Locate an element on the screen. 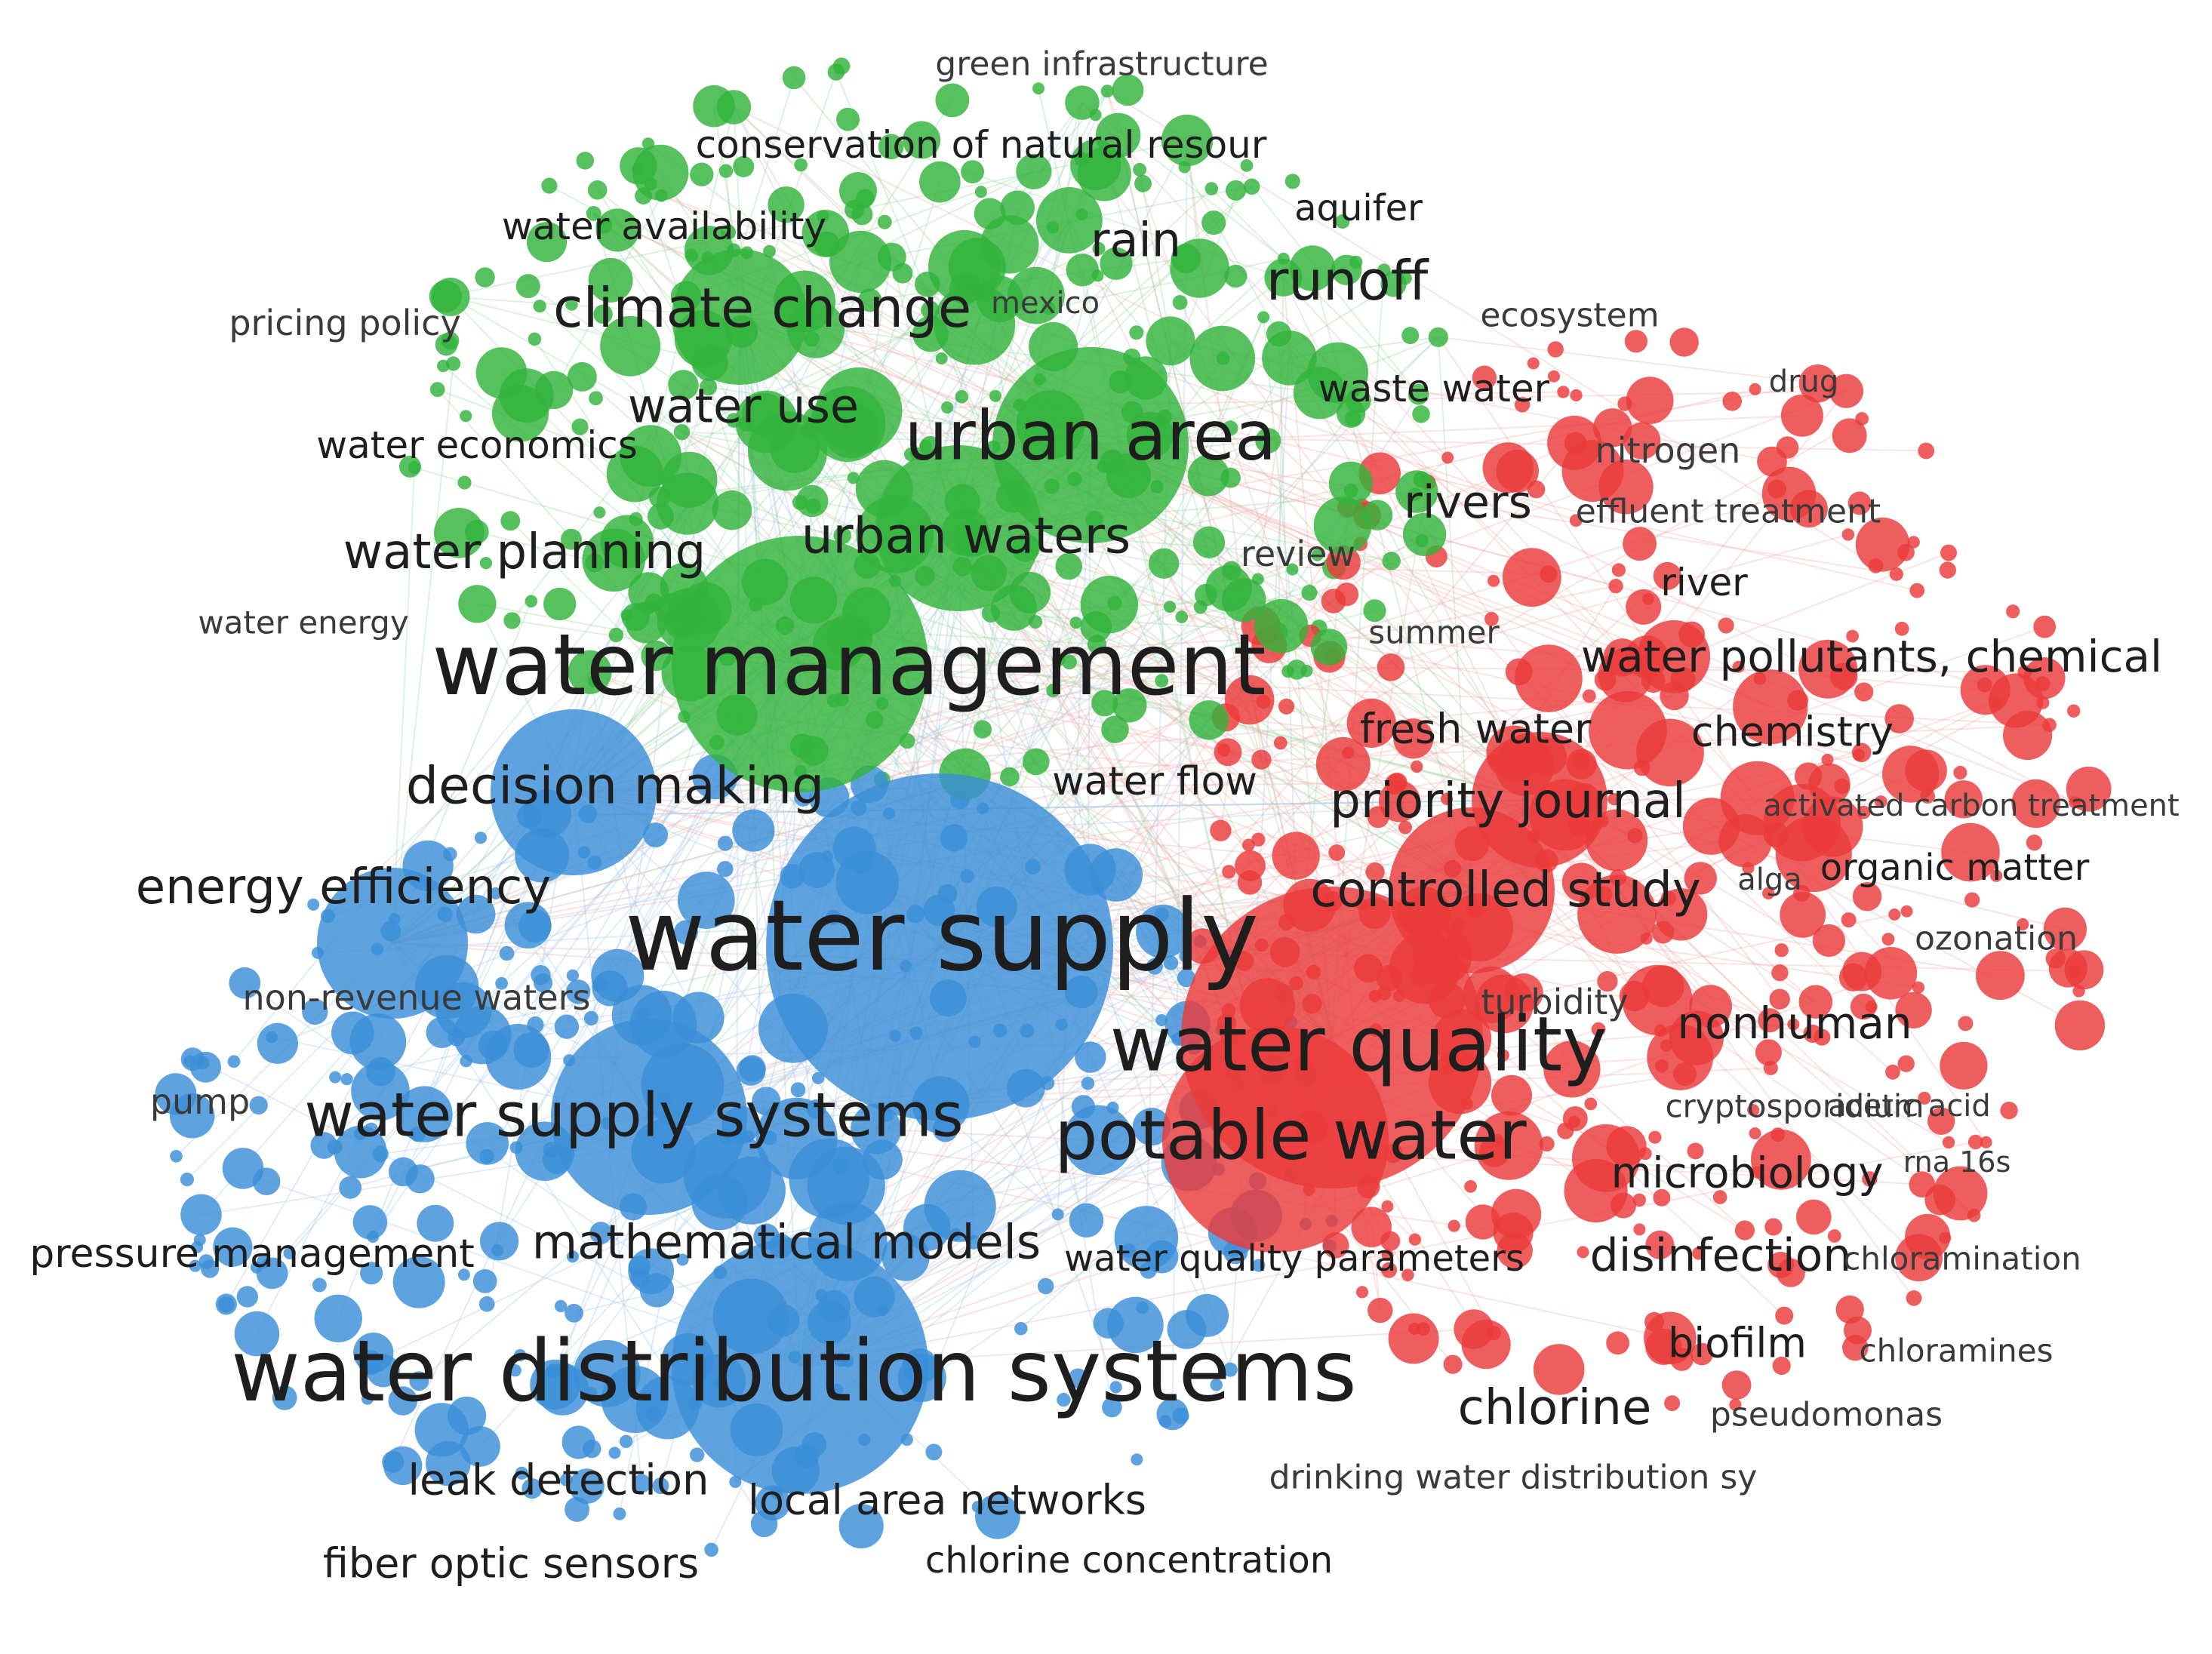 This screenshot has width=2212, height=1654. keyword-label-non-revenue-waters: non-revenue waters is located at coordinates (416, 997).